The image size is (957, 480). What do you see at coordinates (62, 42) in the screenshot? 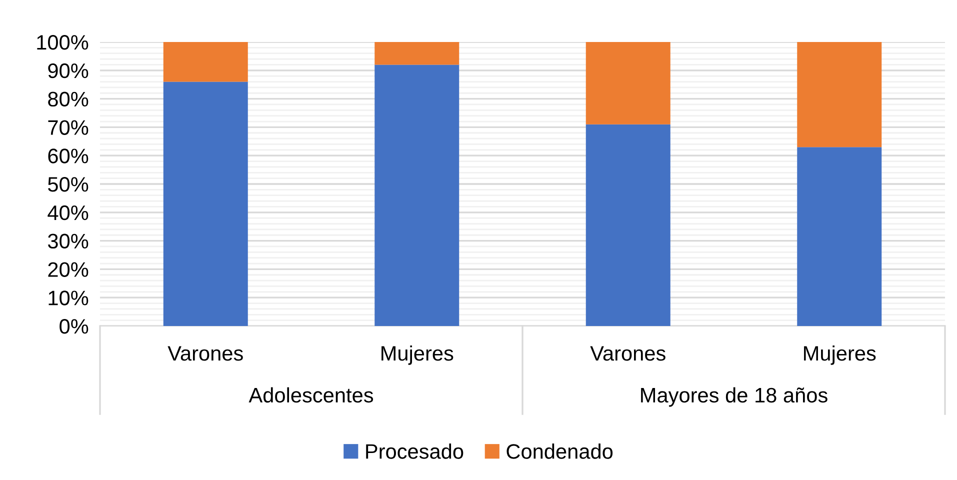
I see `y-tick-label: 100%` at bounding box center [62, 42].